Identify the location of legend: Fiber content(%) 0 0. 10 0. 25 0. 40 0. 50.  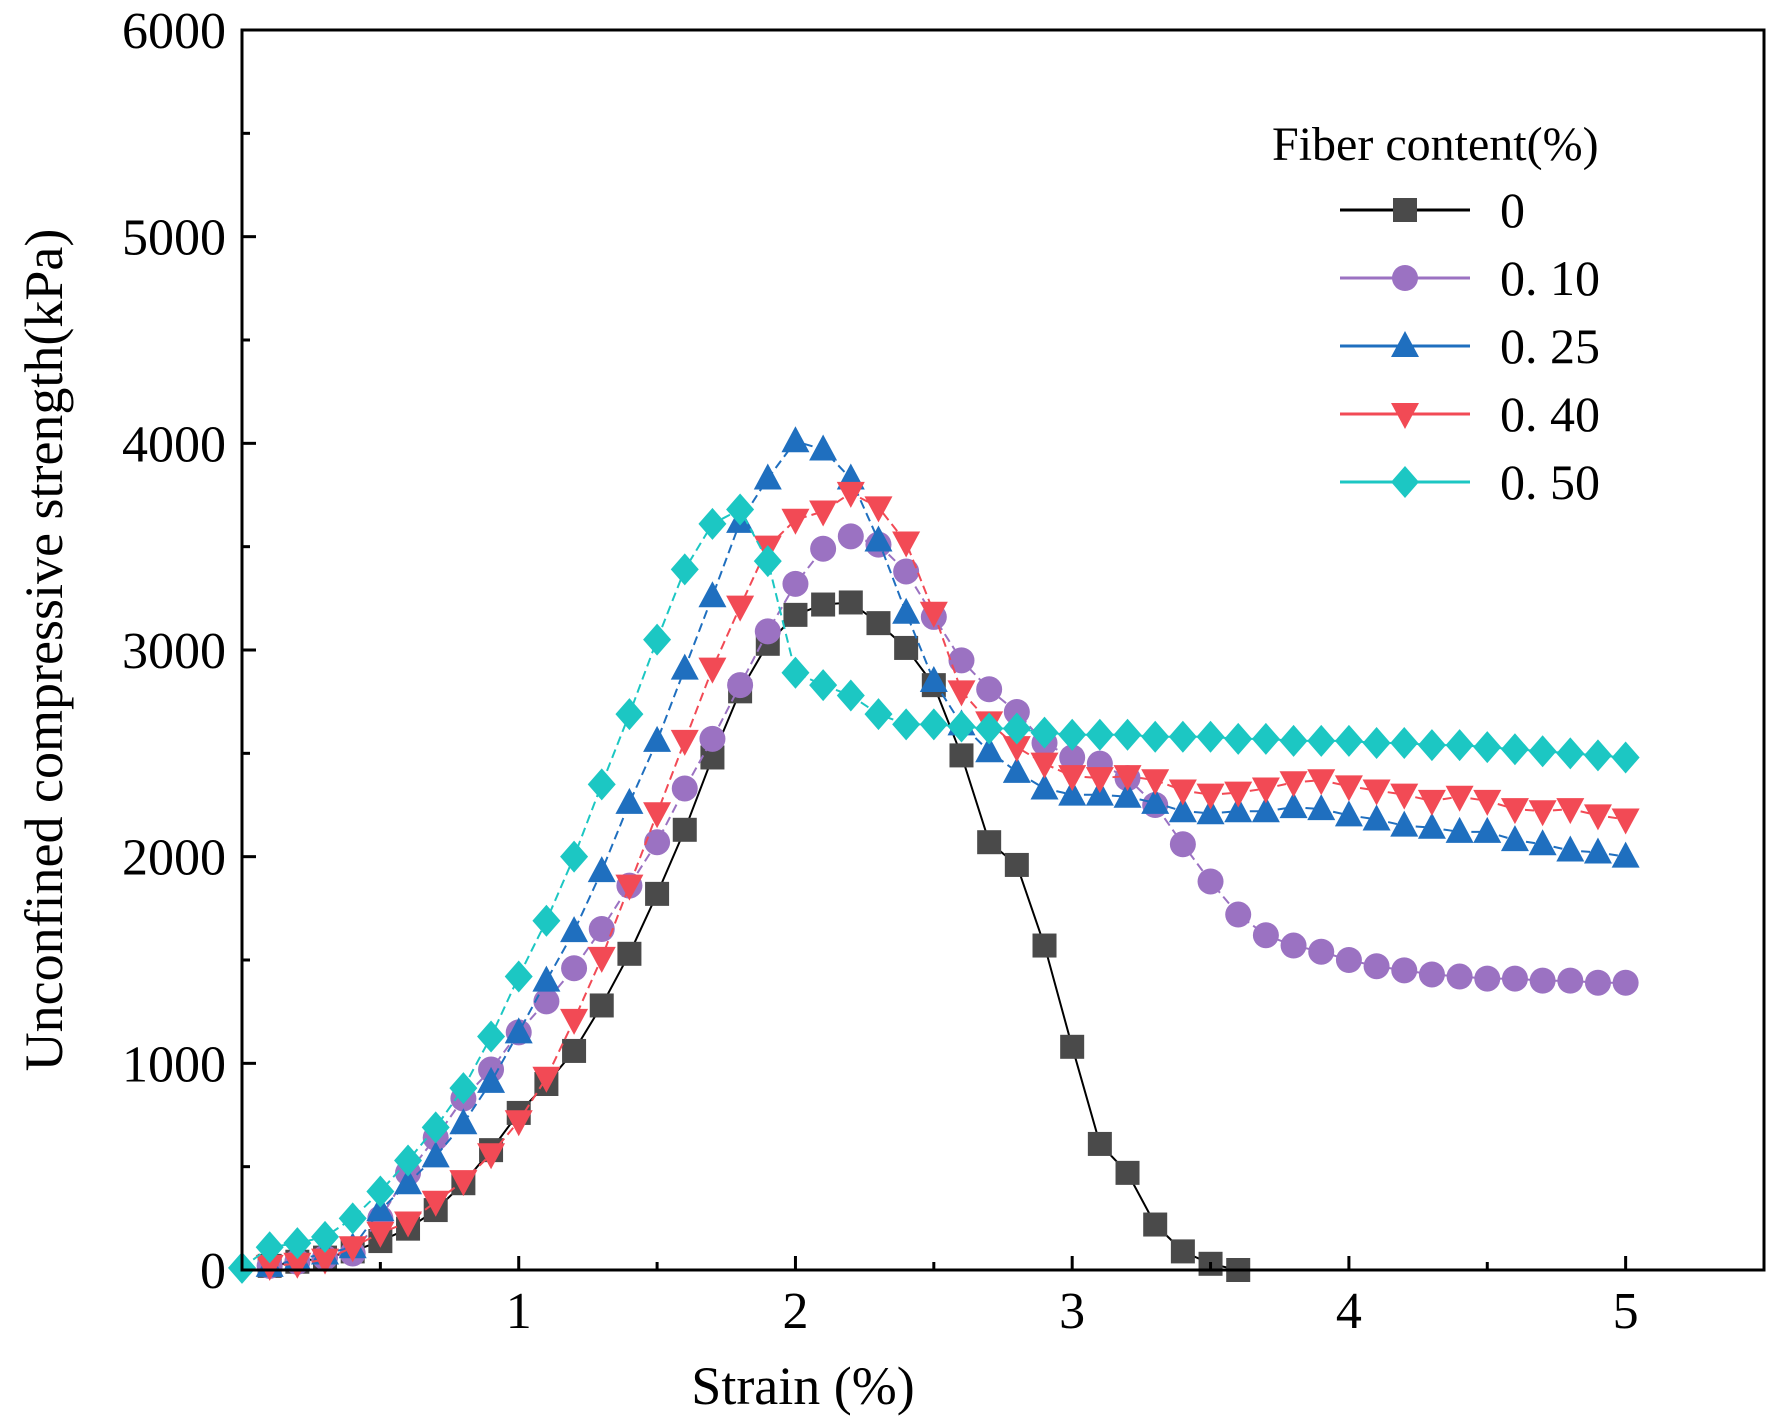
(1436, 314).